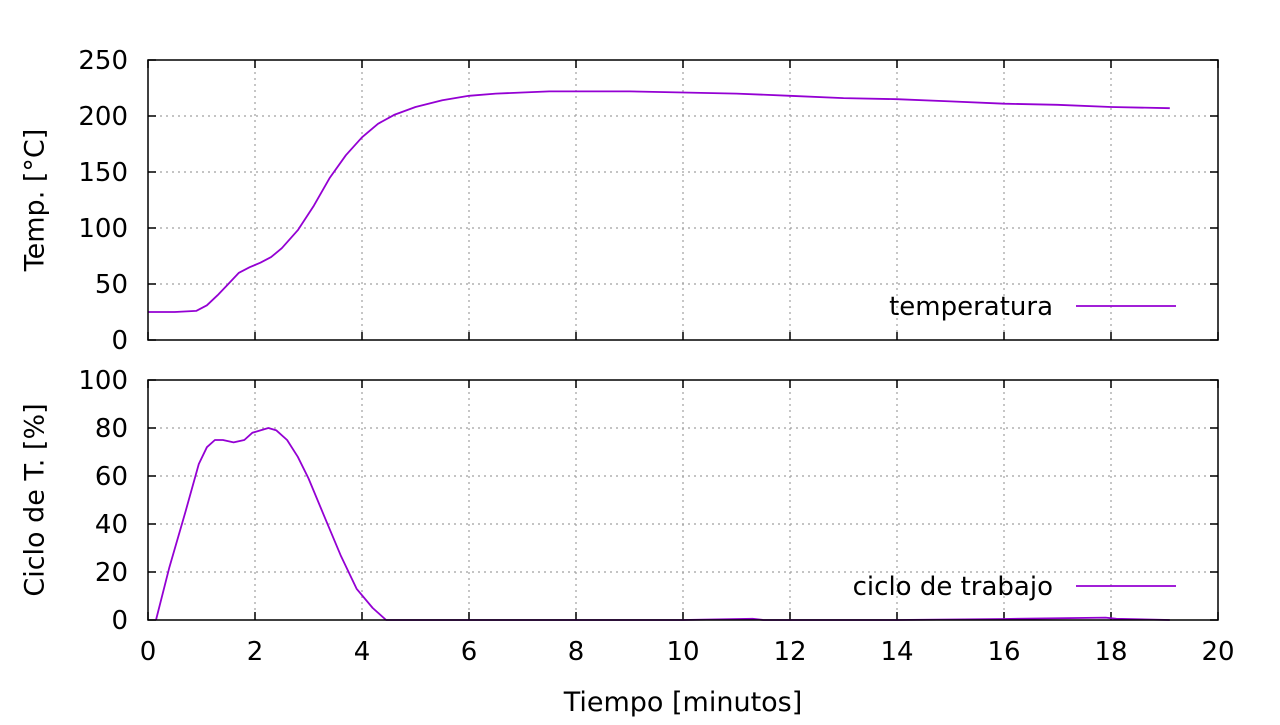 This screenshot has width=1280, height=725. What do you see at coordinates (682, 652) in the screenshot?
I see `x-tick-label: 10` at bounding box center [682, 652].